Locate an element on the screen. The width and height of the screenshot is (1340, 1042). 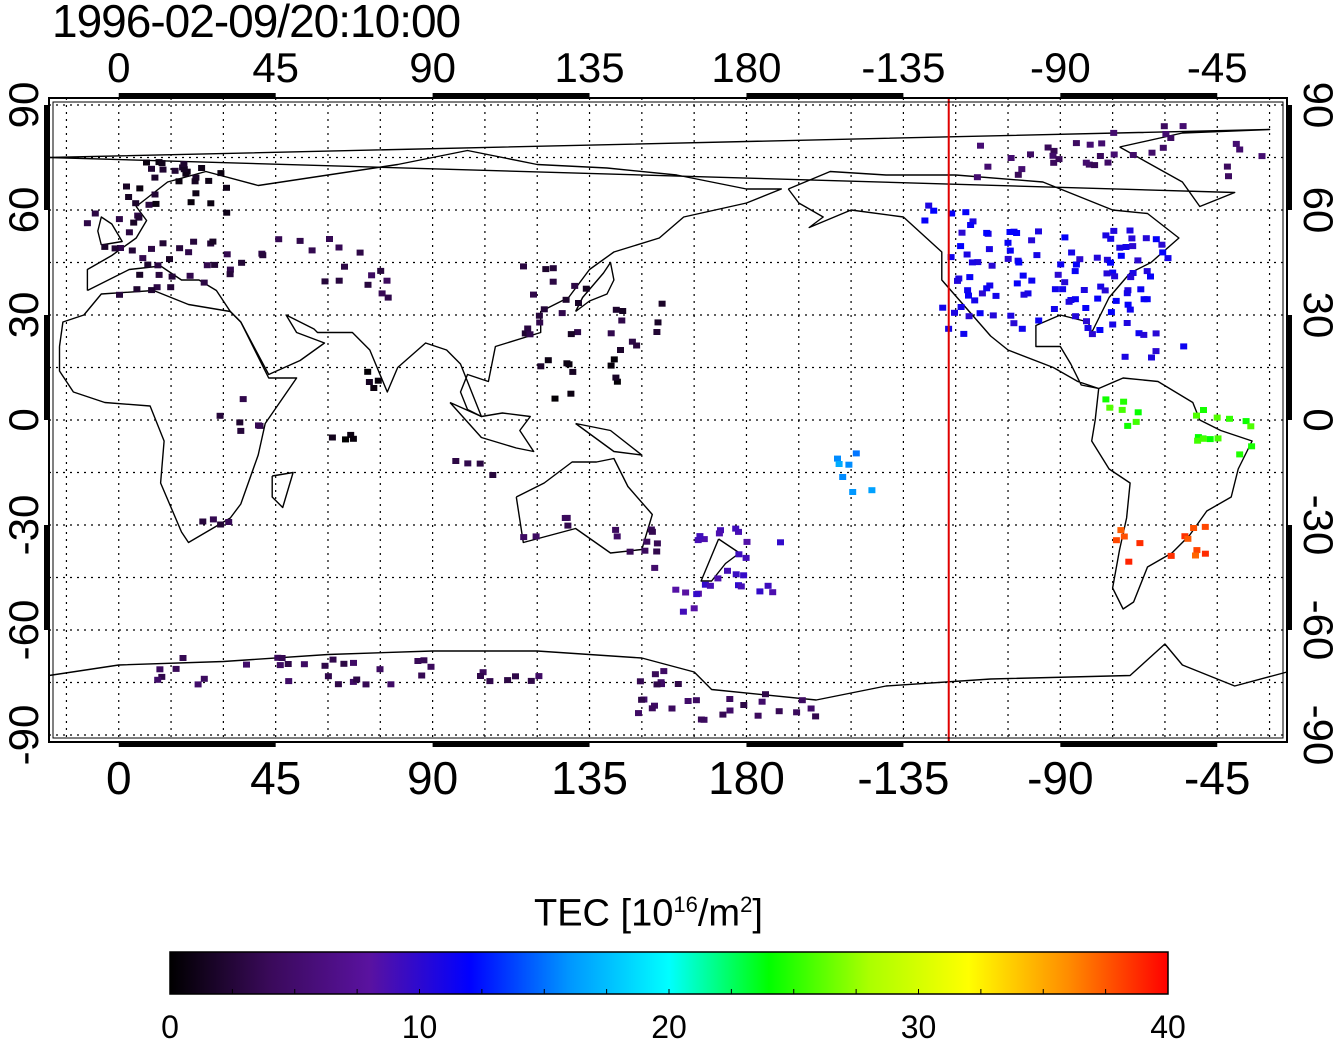
left-lat-tick-label: 90 is located at coordinates (23, 105).